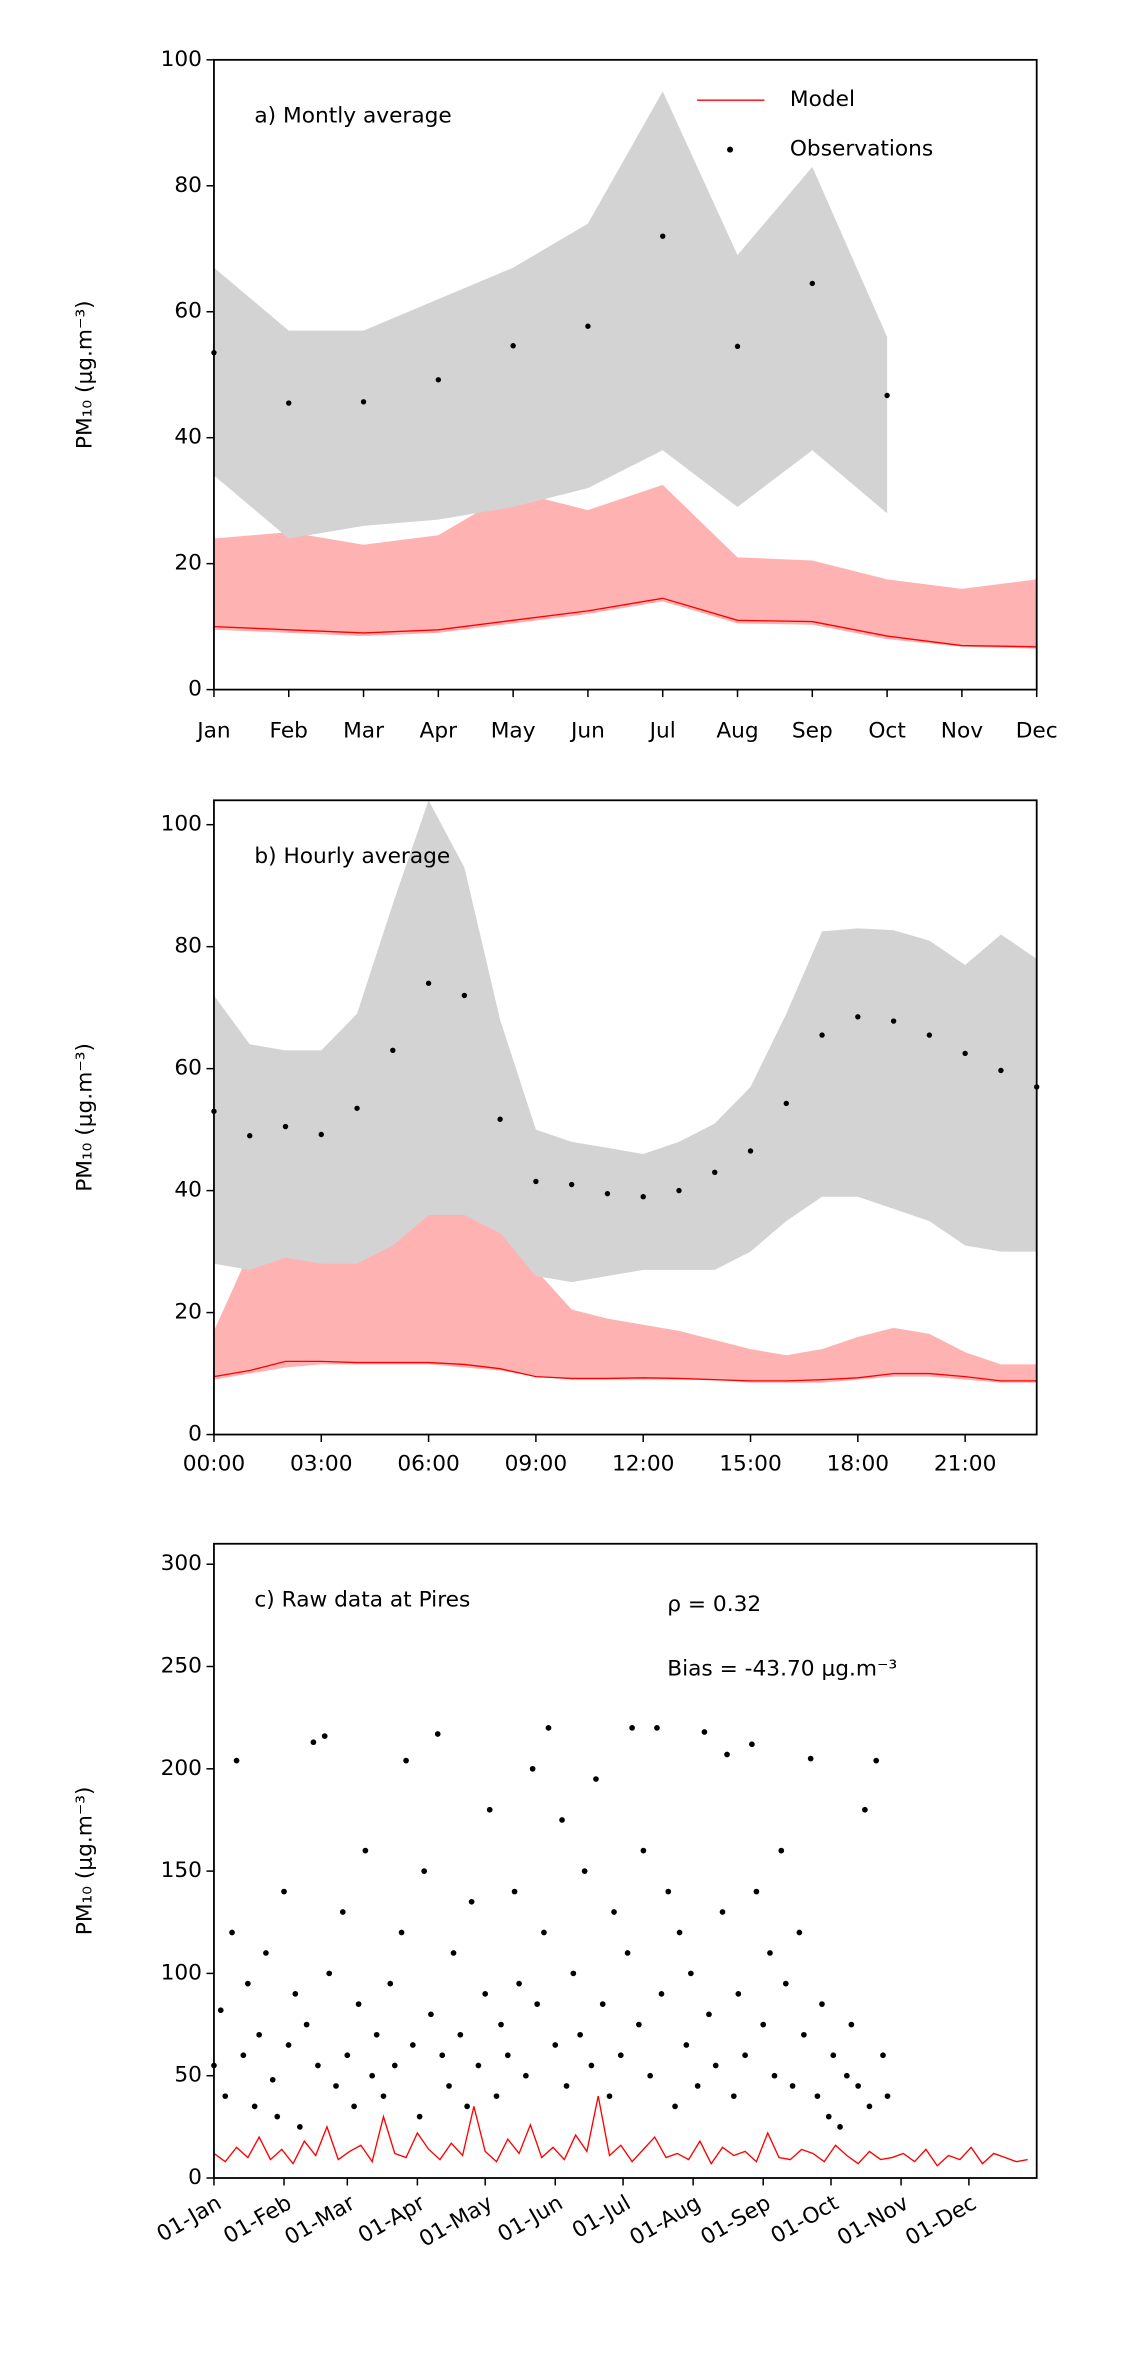 The width and height of the screenshot is (1122, 2362). I want to click on x-tick-label: 01-Jan, so click(189, 2219).